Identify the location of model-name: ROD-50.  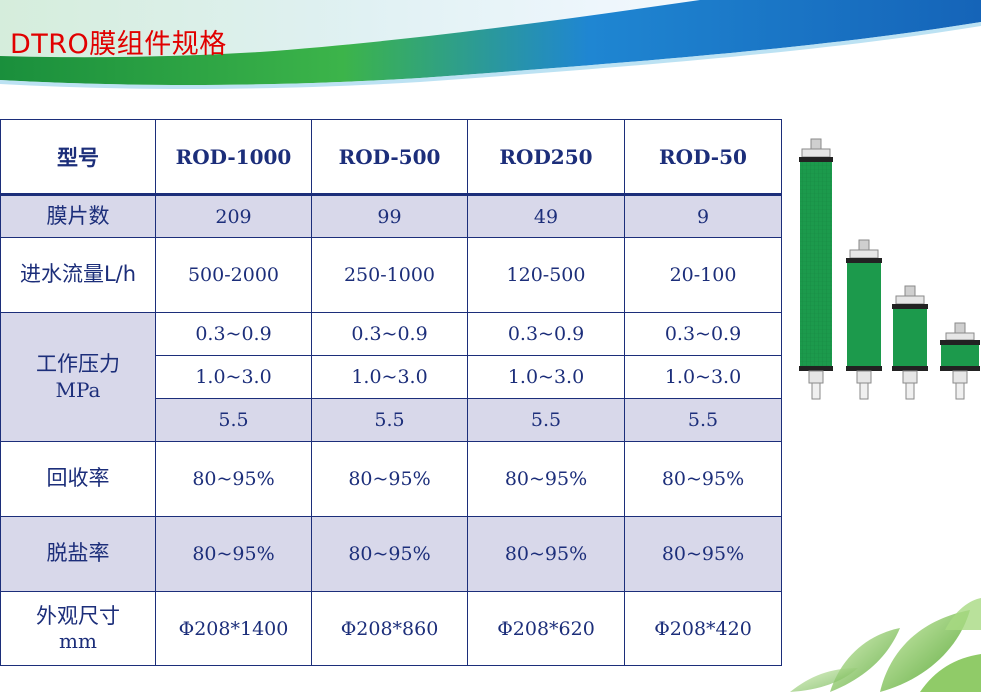
(703, 157).